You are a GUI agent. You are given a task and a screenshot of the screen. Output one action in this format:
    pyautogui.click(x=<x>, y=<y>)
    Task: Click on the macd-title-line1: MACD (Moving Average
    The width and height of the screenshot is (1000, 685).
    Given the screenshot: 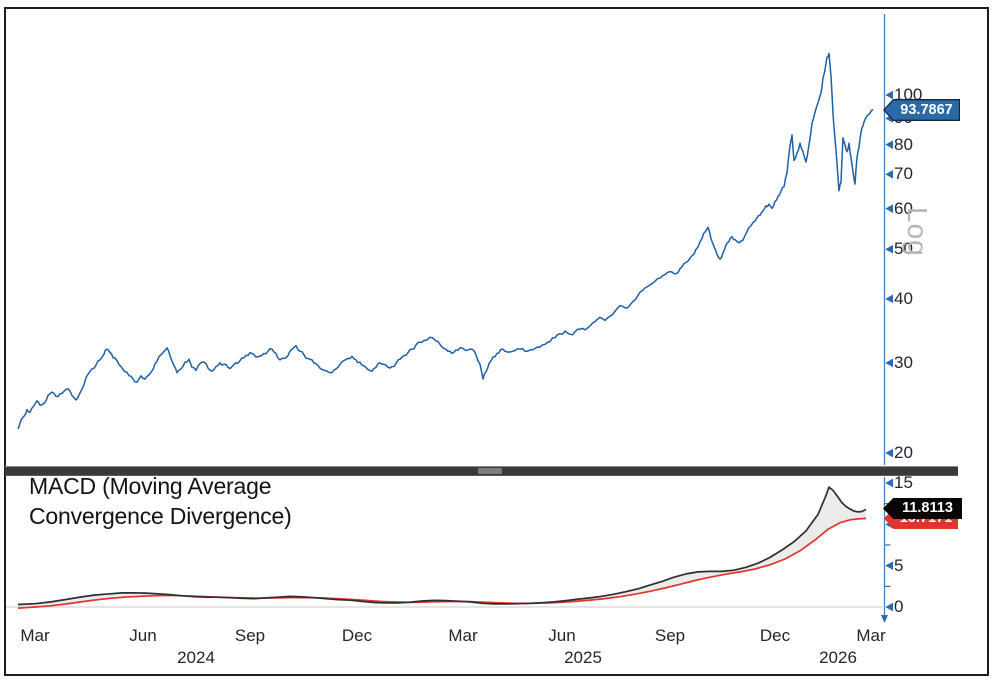 What is the action you would take?
    pyautogui.click(x=150, y=486)
    